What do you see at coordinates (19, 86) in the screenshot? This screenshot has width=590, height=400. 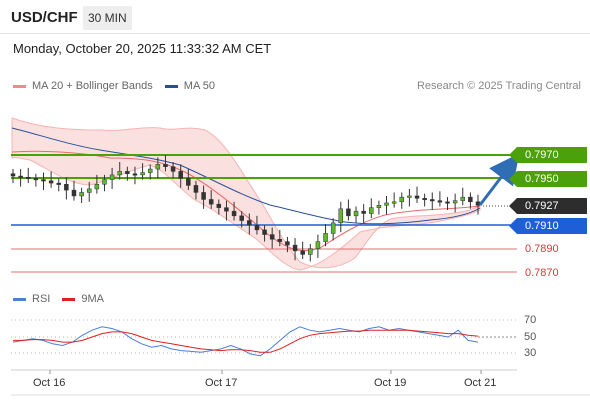 I see `ma20-swatch-icon` at bounding box center [19, 86].